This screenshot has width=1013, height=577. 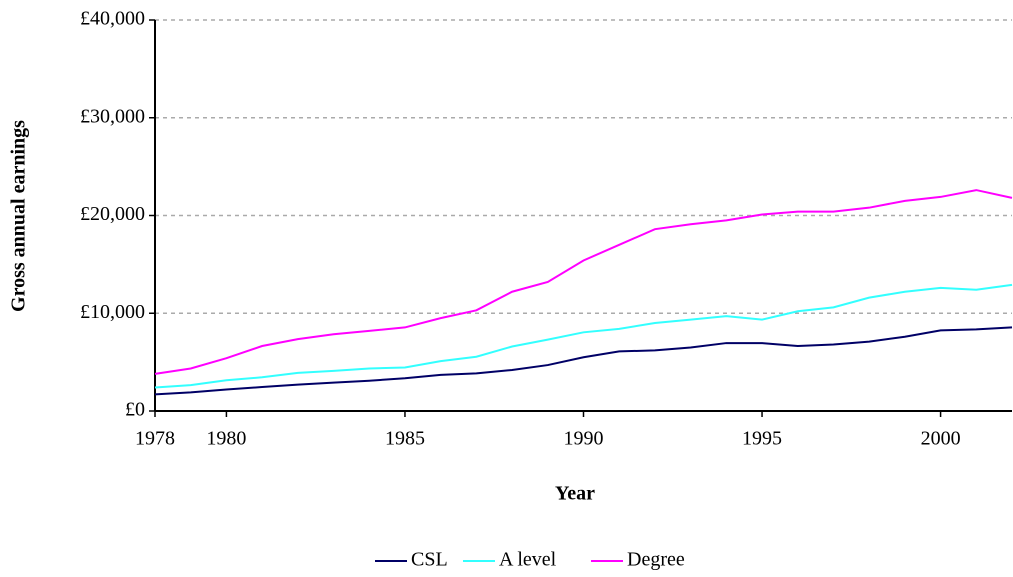 I want to click on y-tick-label: £30,000, so click(x=112, y=116).